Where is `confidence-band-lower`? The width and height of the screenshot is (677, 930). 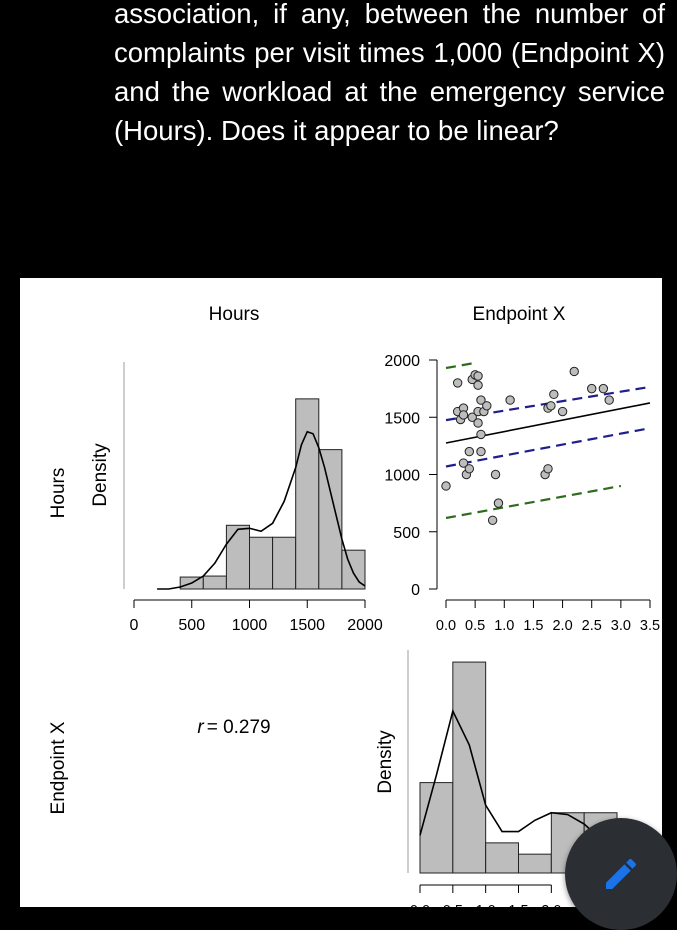 confidence-band-lower is located at coordinates (548, 447).